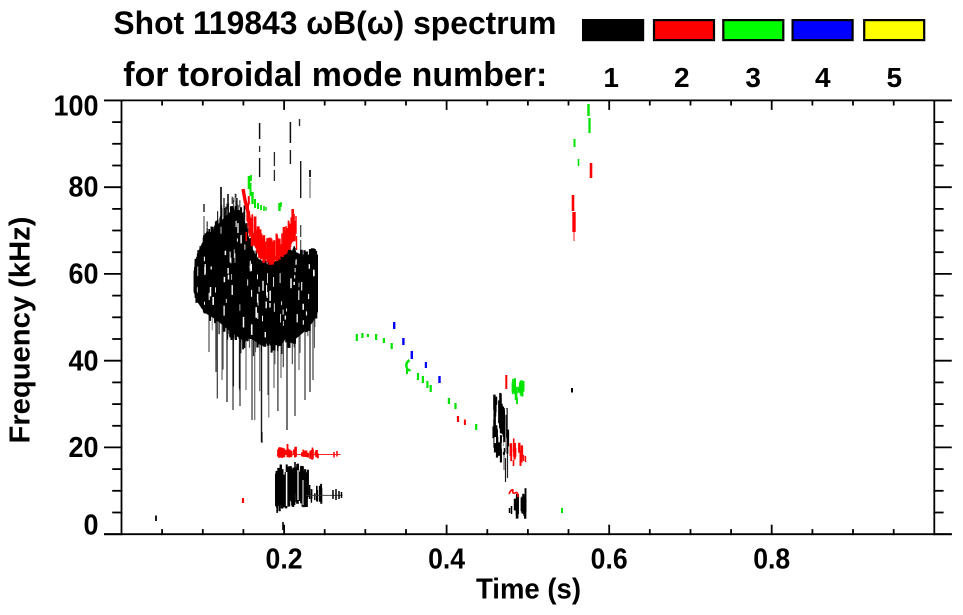 The height and width of the screenshot is (615, 963). Describe the element at coordinates (609, 559) in the screenshot. I see `svg-text: 0.6` at that location.